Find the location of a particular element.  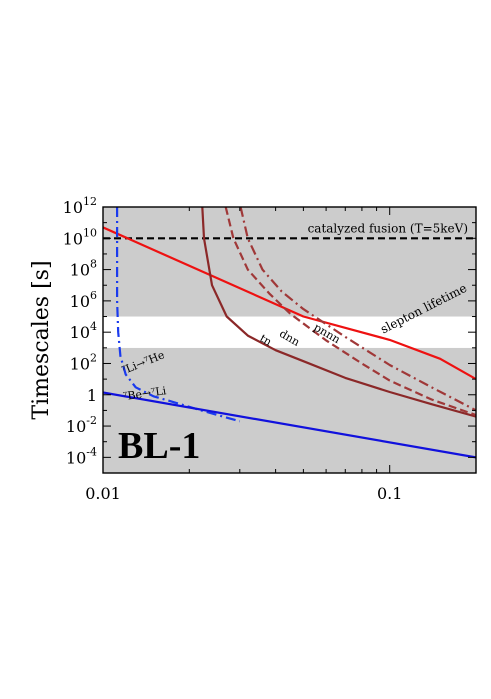

x-tick-label: 0.01 is located at coordinates (103, 493).